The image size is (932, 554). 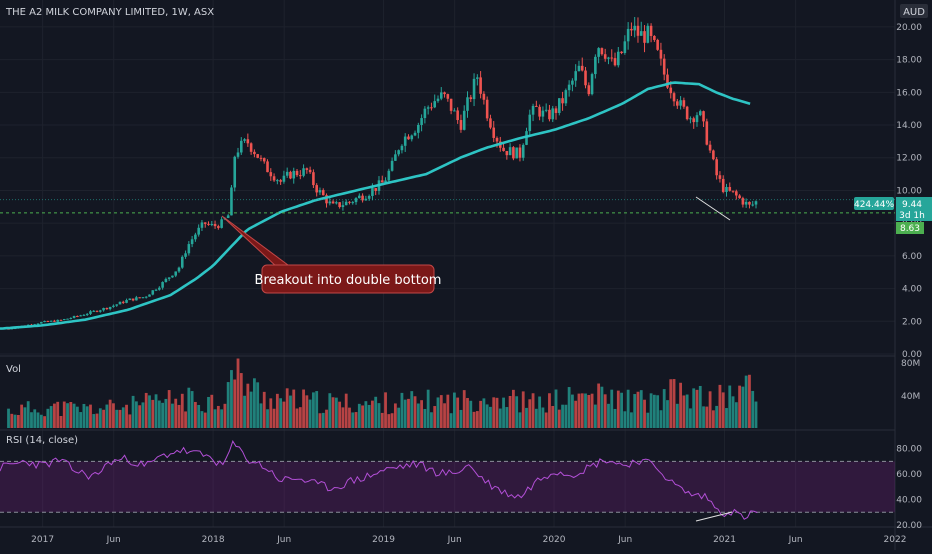 I want to click on countdown-badge-text: 3d 1h, so click(x=912, y=216).